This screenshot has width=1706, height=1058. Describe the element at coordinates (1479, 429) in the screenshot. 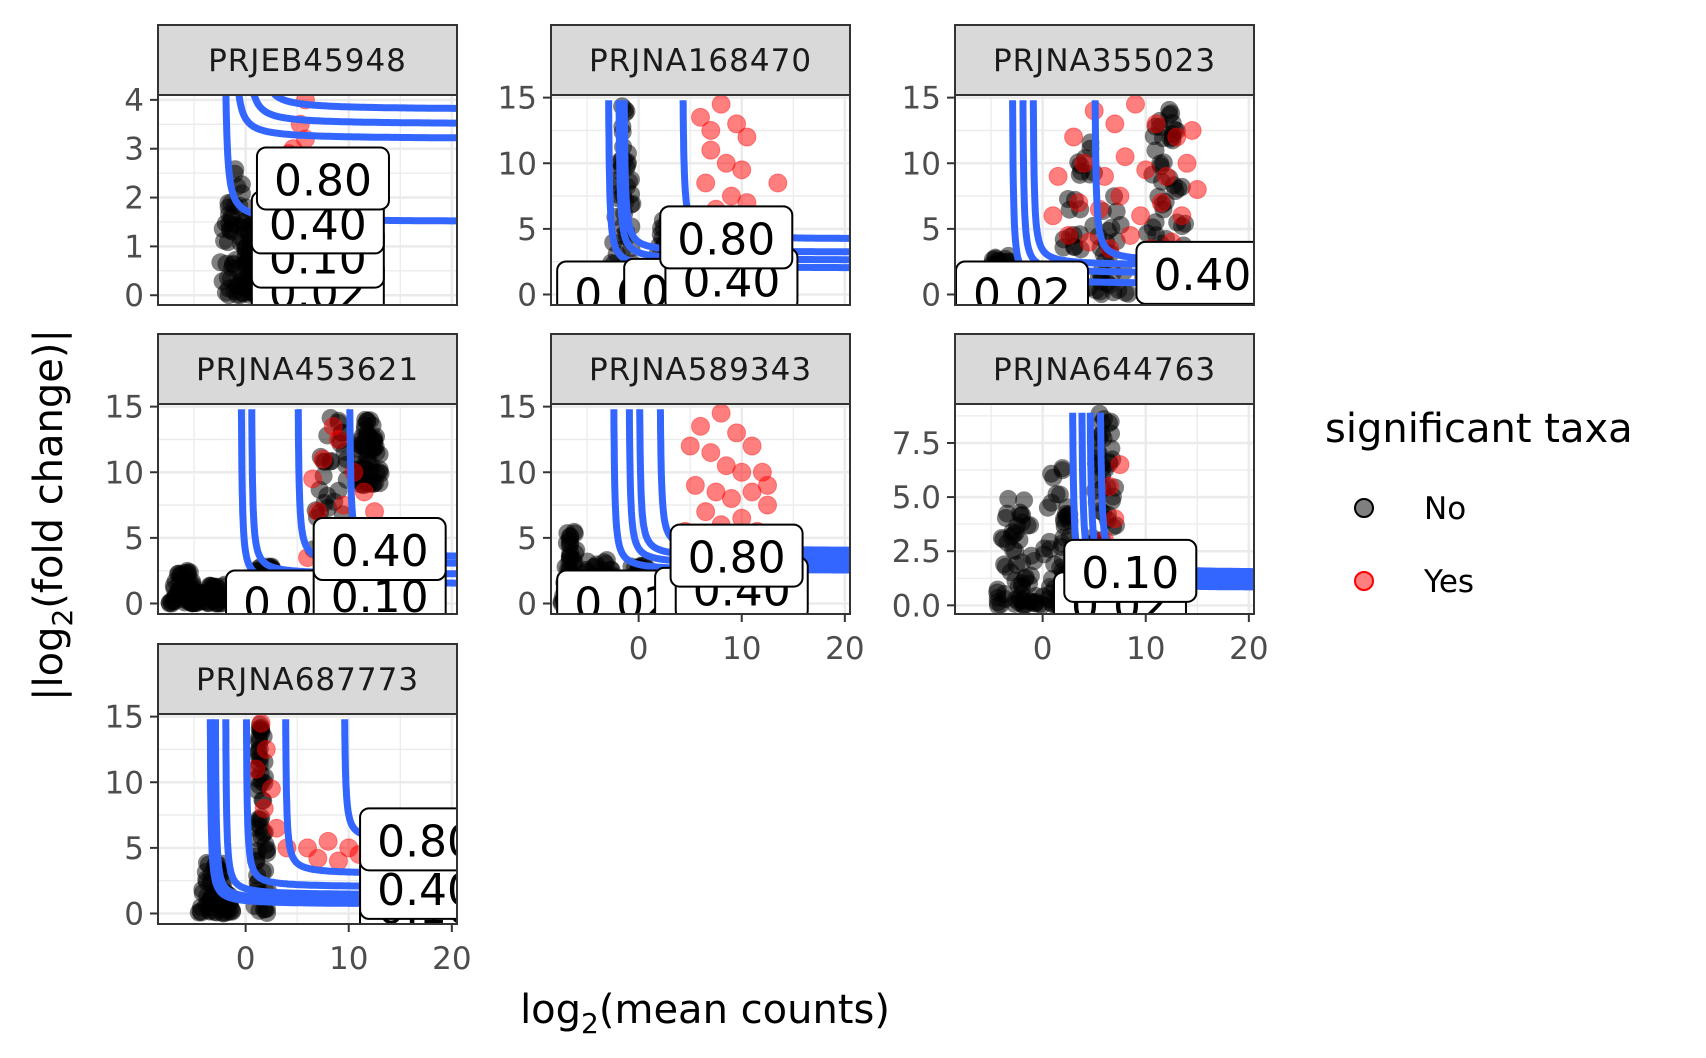

I see `legend-title: significant taxa` at that location.